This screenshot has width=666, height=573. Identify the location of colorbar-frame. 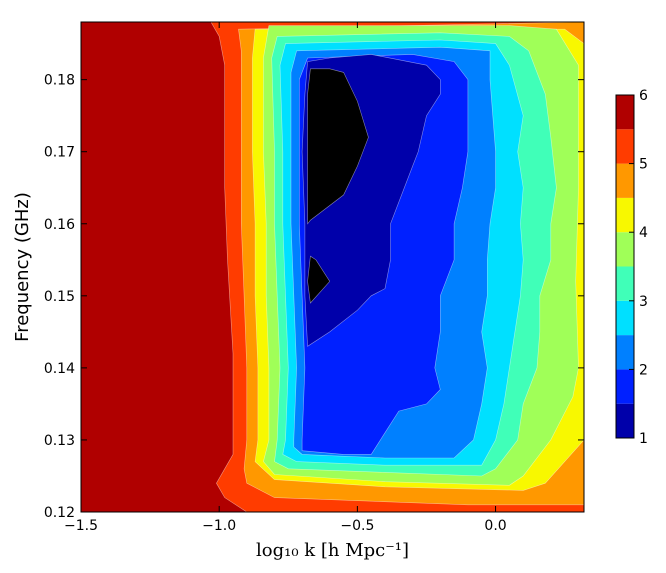
(625, 266).